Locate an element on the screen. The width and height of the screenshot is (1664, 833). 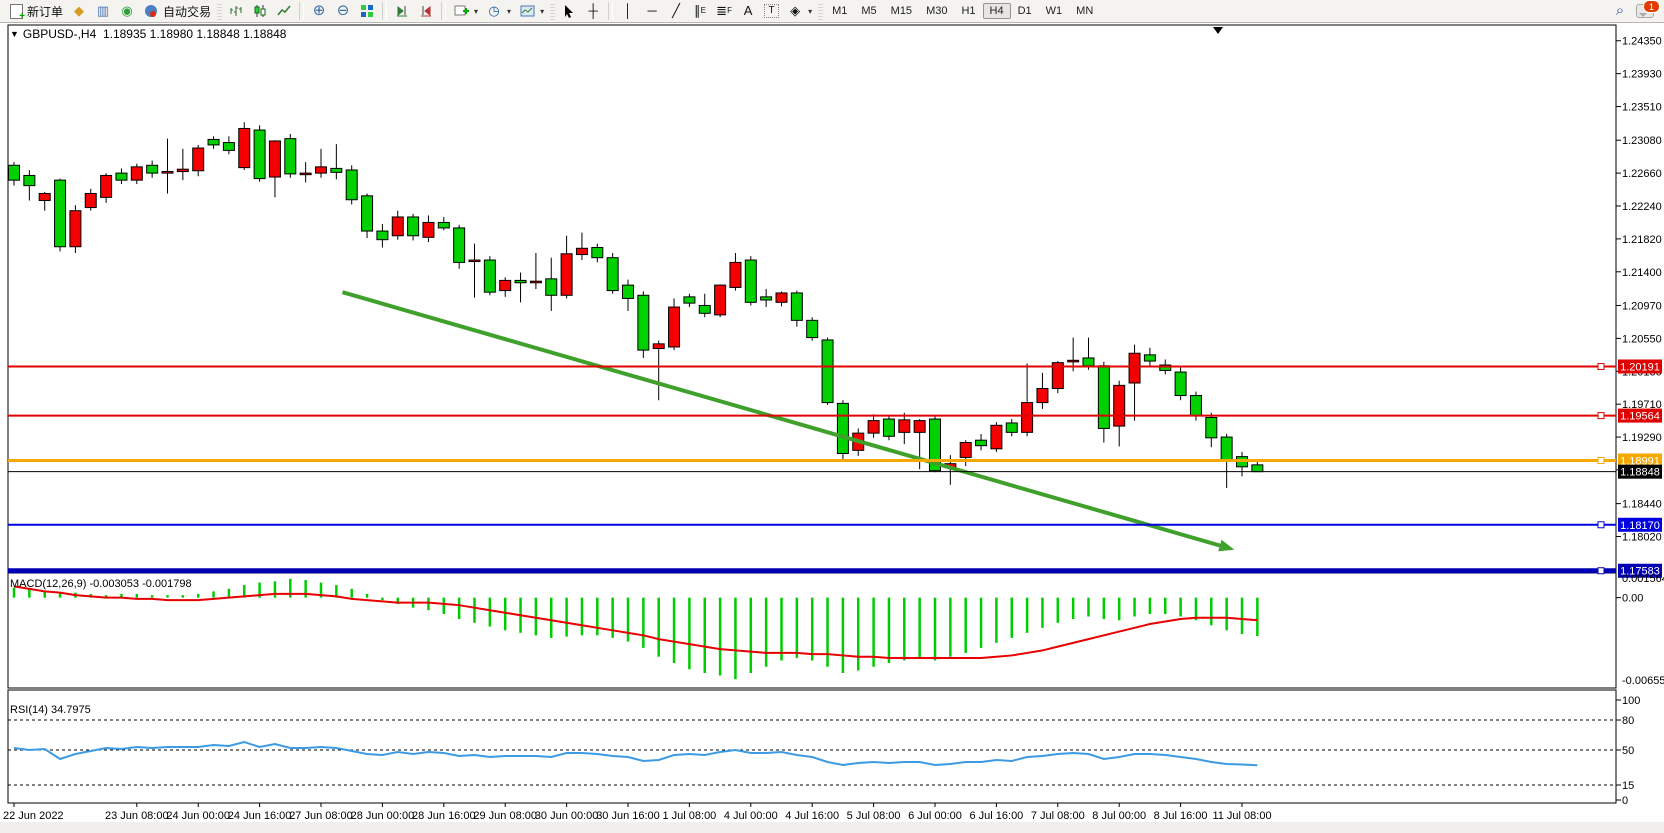
timeframe-d1: D1 is located at coordinates (1024, 11).